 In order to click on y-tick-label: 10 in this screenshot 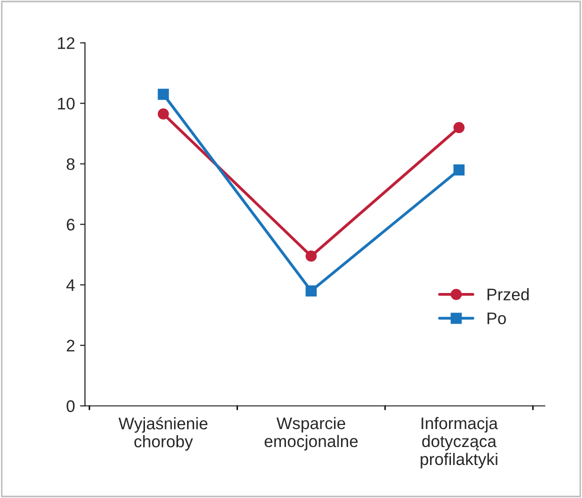, I will do `click(66, 104)`.